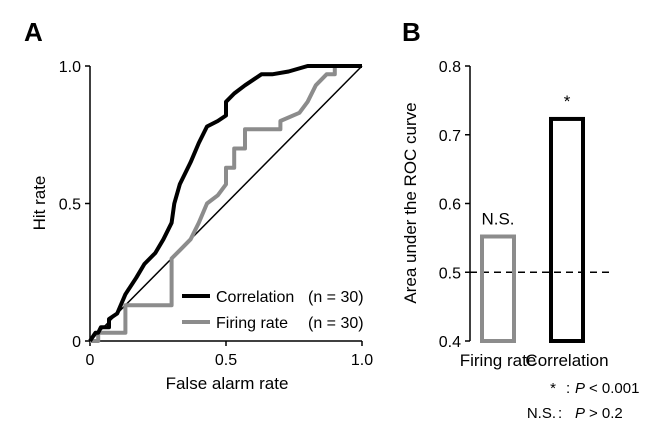 Image resolution: width=658 pixels, height=446 pixels. Describe the element at coordinates (580, 413) in the screenshot. I see `note-ns-stat: P` at that location.